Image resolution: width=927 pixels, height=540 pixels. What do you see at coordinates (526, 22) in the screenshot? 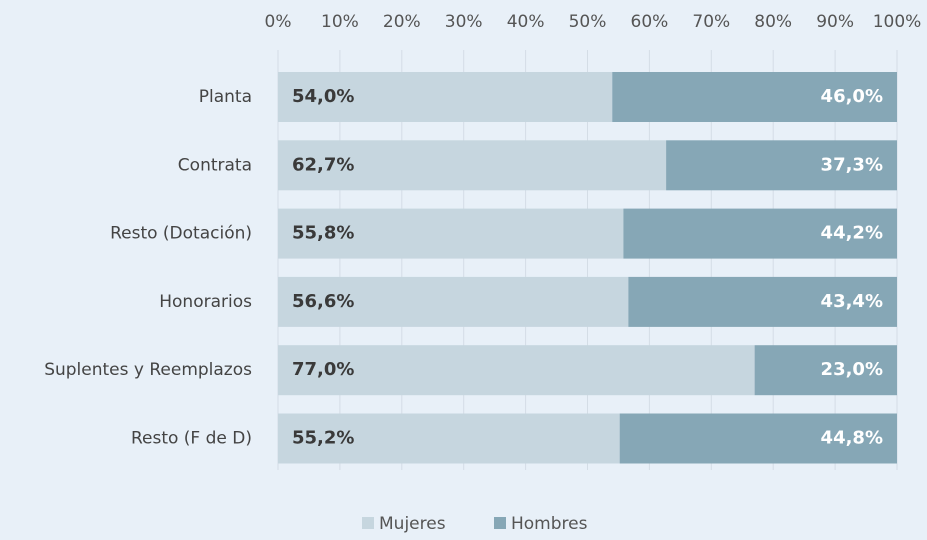
I see `x-tick-label: 40%` at bounding box center [526, 22].